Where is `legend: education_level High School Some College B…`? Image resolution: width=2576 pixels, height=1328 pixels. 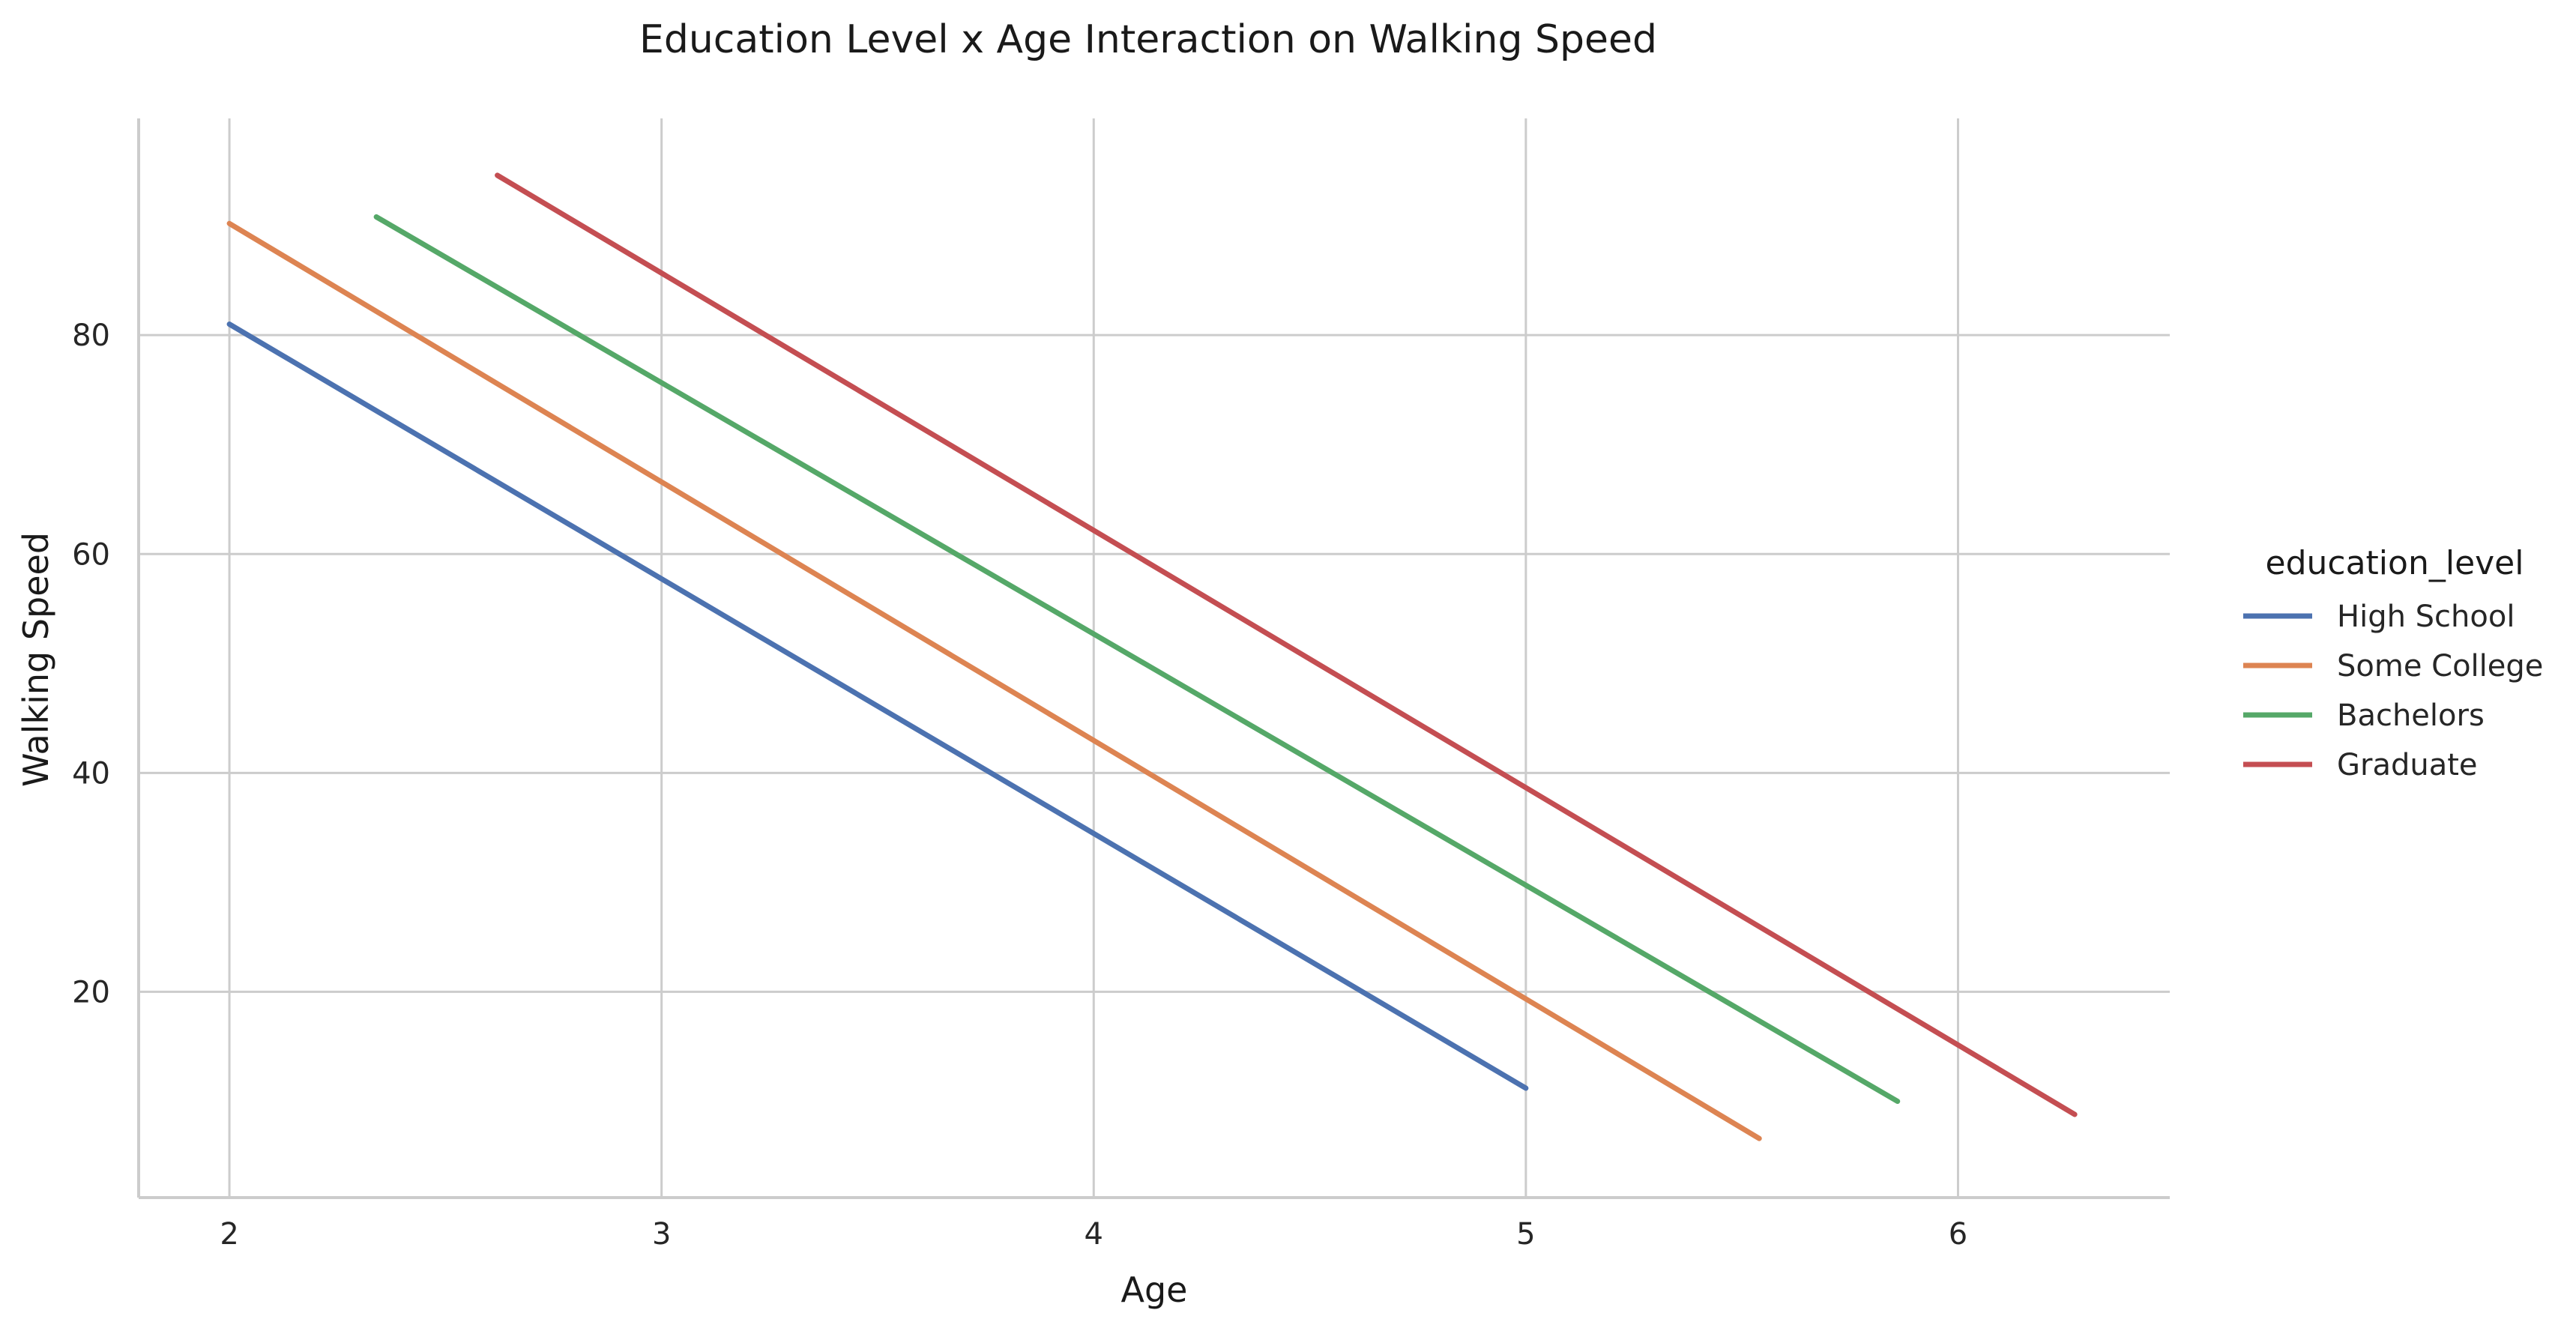 legend: education_level High School Some College B… is located at coordinates (2393, 663).